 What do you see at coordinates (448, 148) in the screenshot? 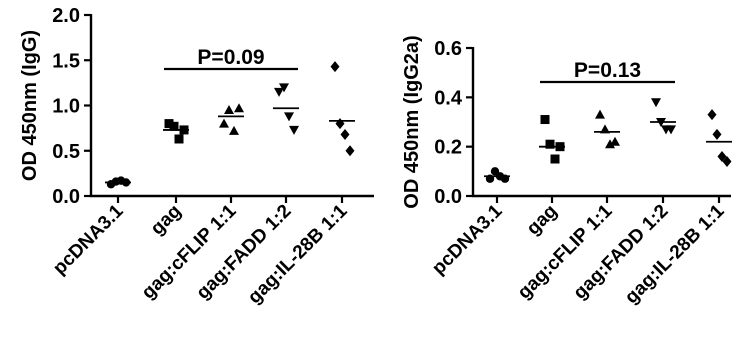
I see `y-tick-label: 0.2` at bounding box center [448, 148].